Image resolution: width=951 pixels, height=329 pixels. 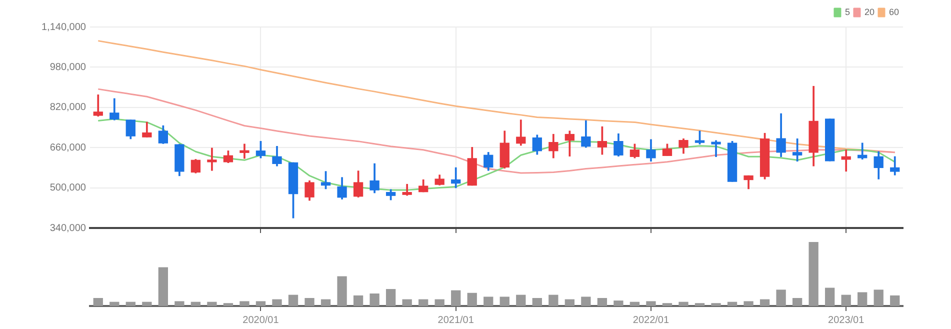 I want to click on x-tick-label: 2020/01, so click(x=261, y=320).